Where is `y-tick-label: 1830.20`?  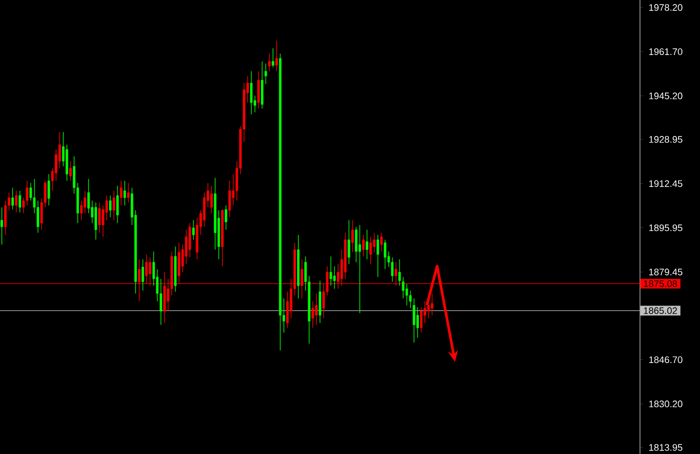 y-tick-label: 1830.20 is located at coordinates (665, 404).